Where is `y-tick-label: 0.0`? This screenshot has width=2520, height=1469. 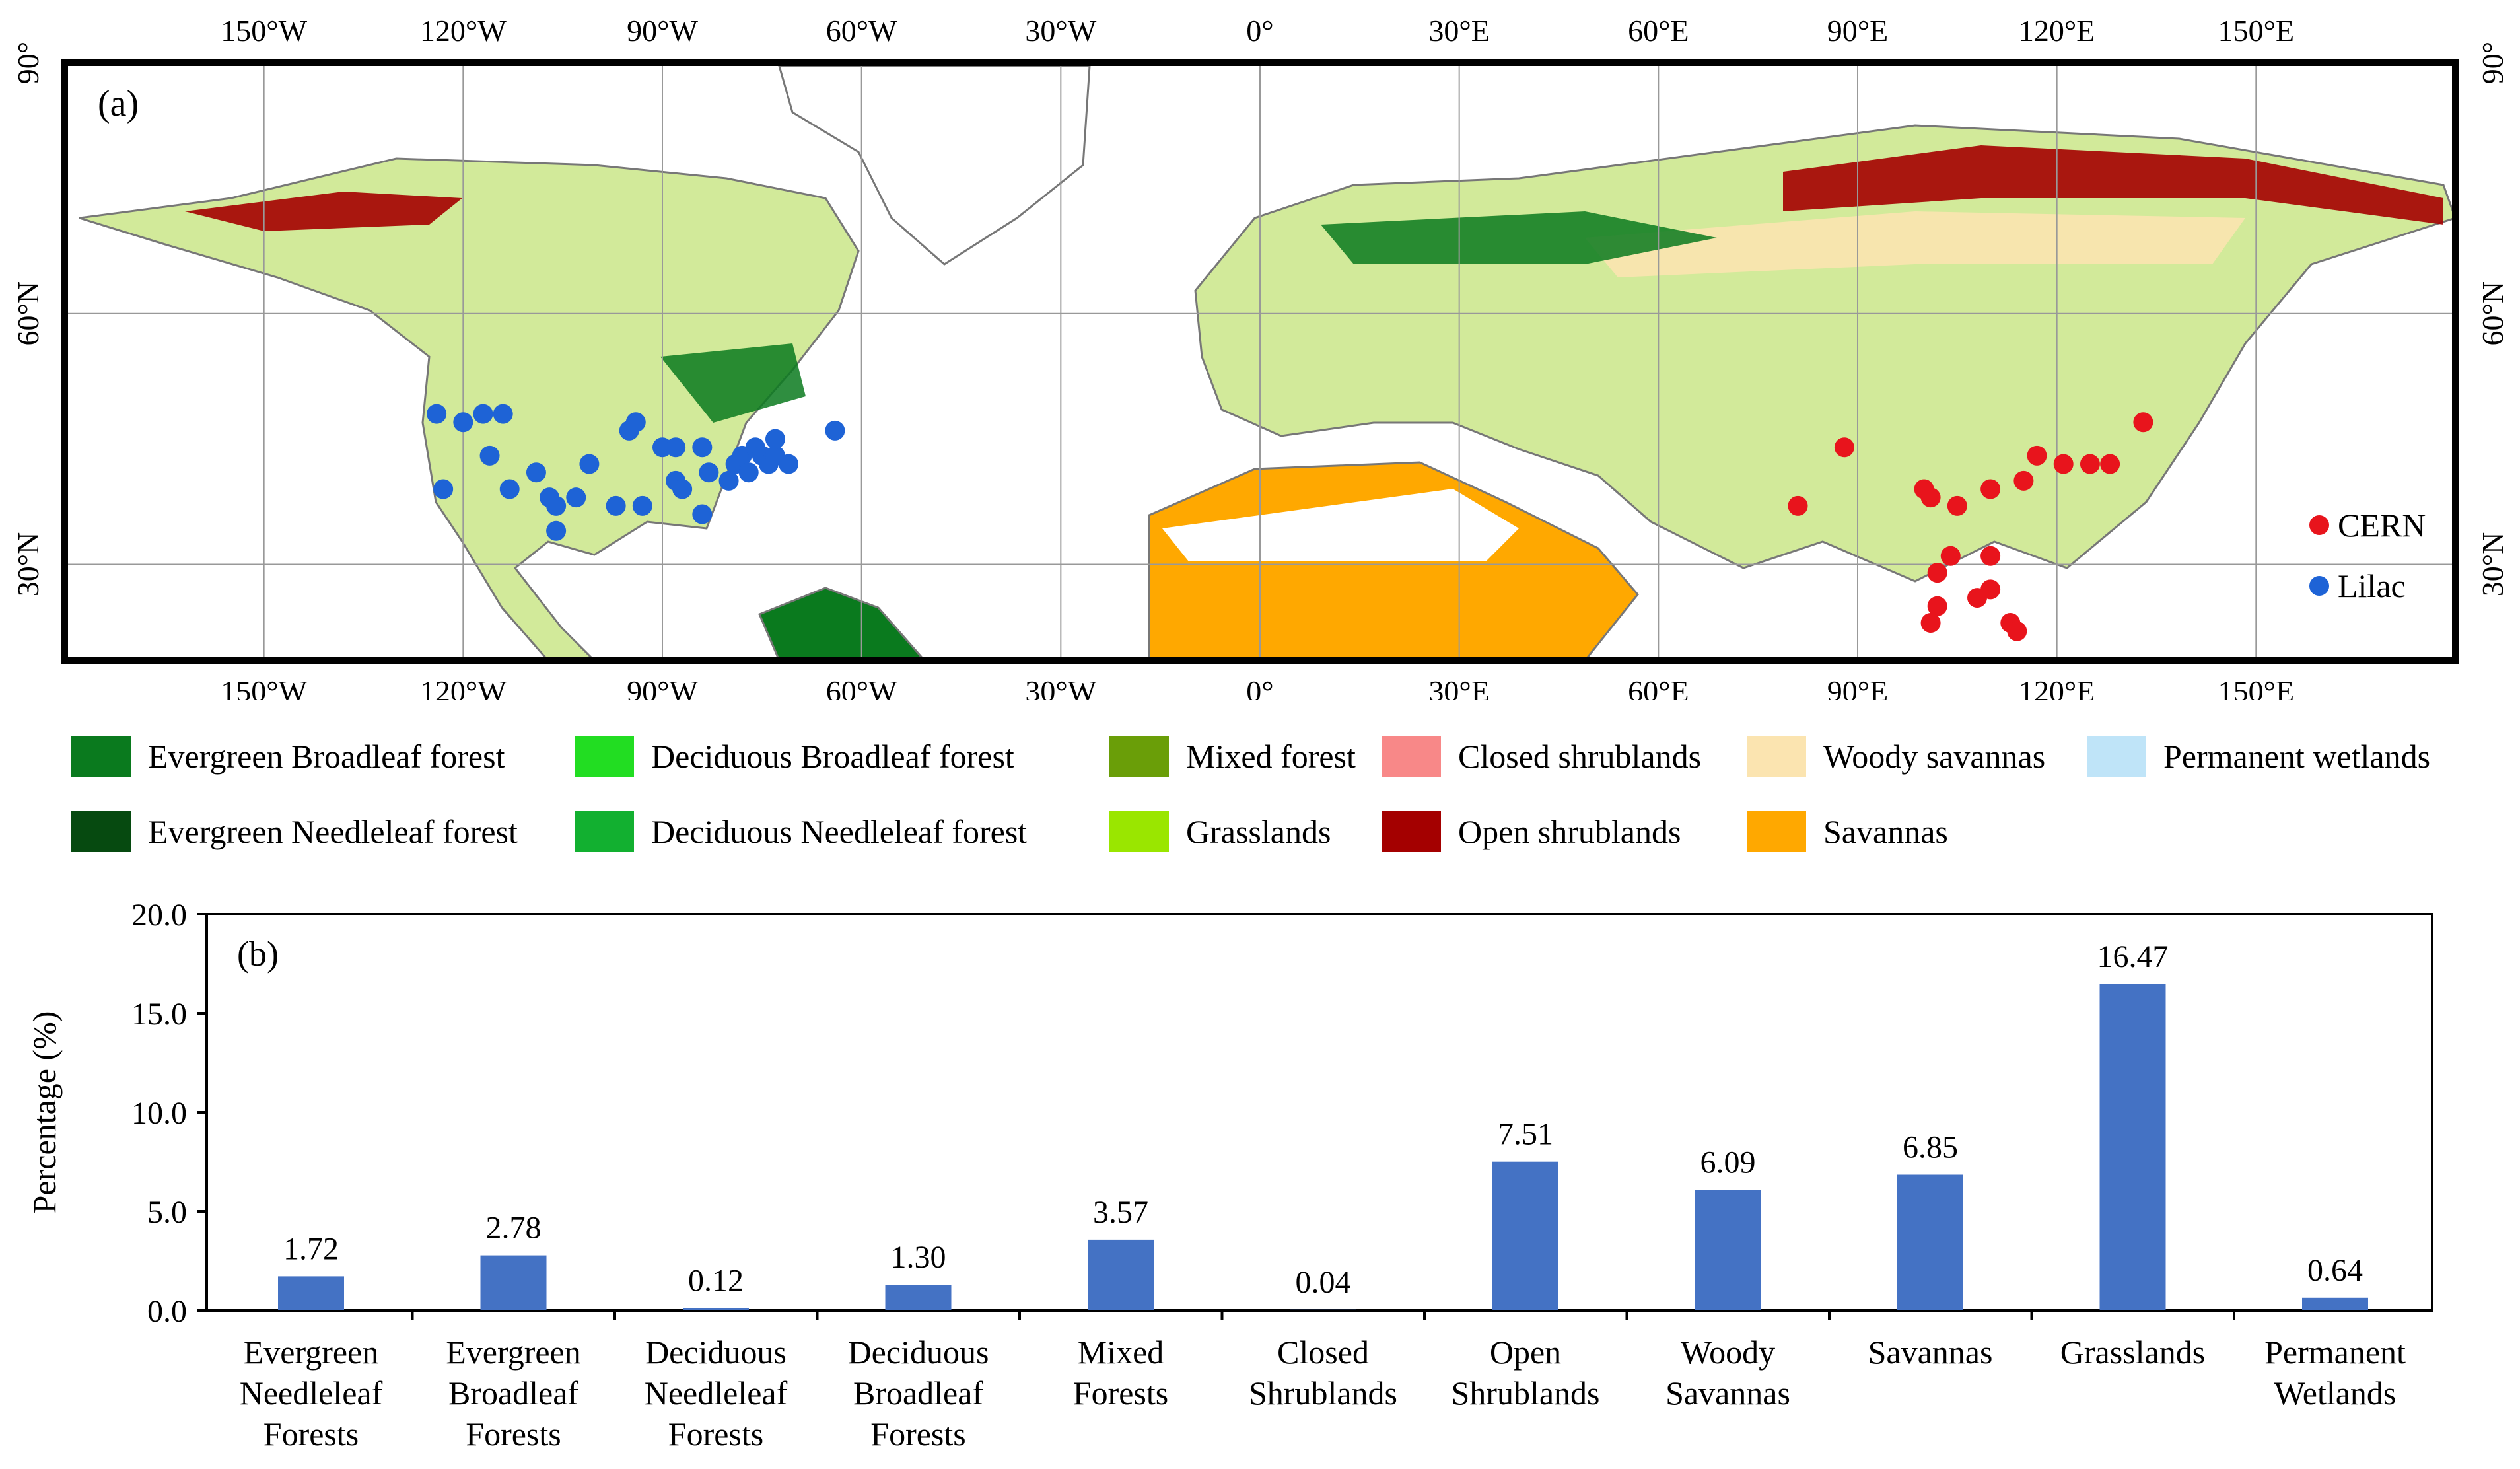 y-tick-label: 0.0 is located at coordinates (167, 1311).